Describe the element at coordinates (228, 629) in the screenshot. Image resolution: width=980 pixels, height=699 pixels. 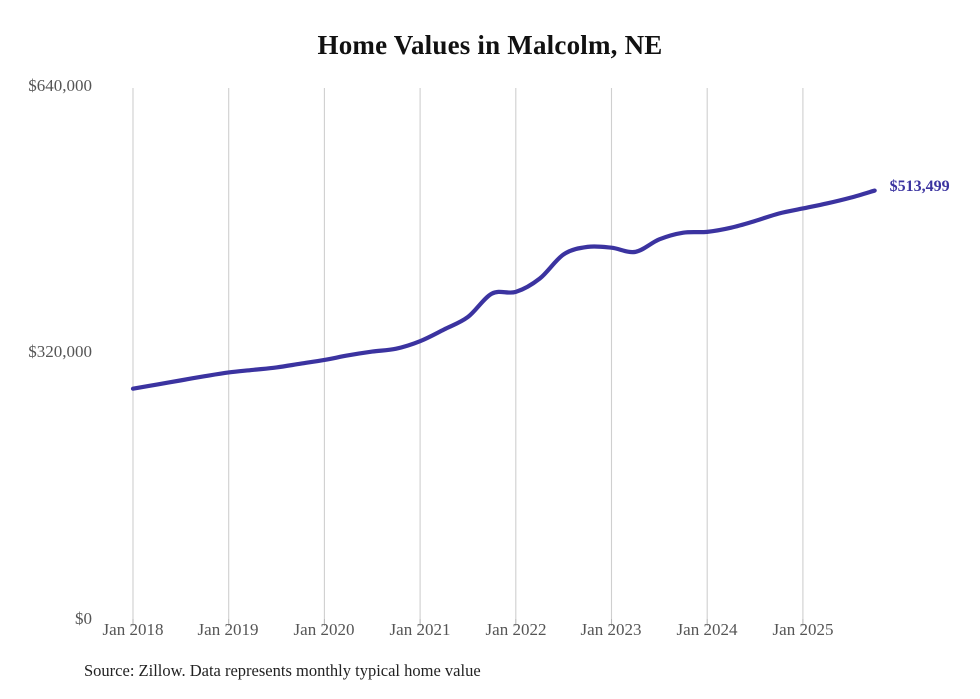
I see `x-tick-label-jan-2019: Jan 2019` at that location.